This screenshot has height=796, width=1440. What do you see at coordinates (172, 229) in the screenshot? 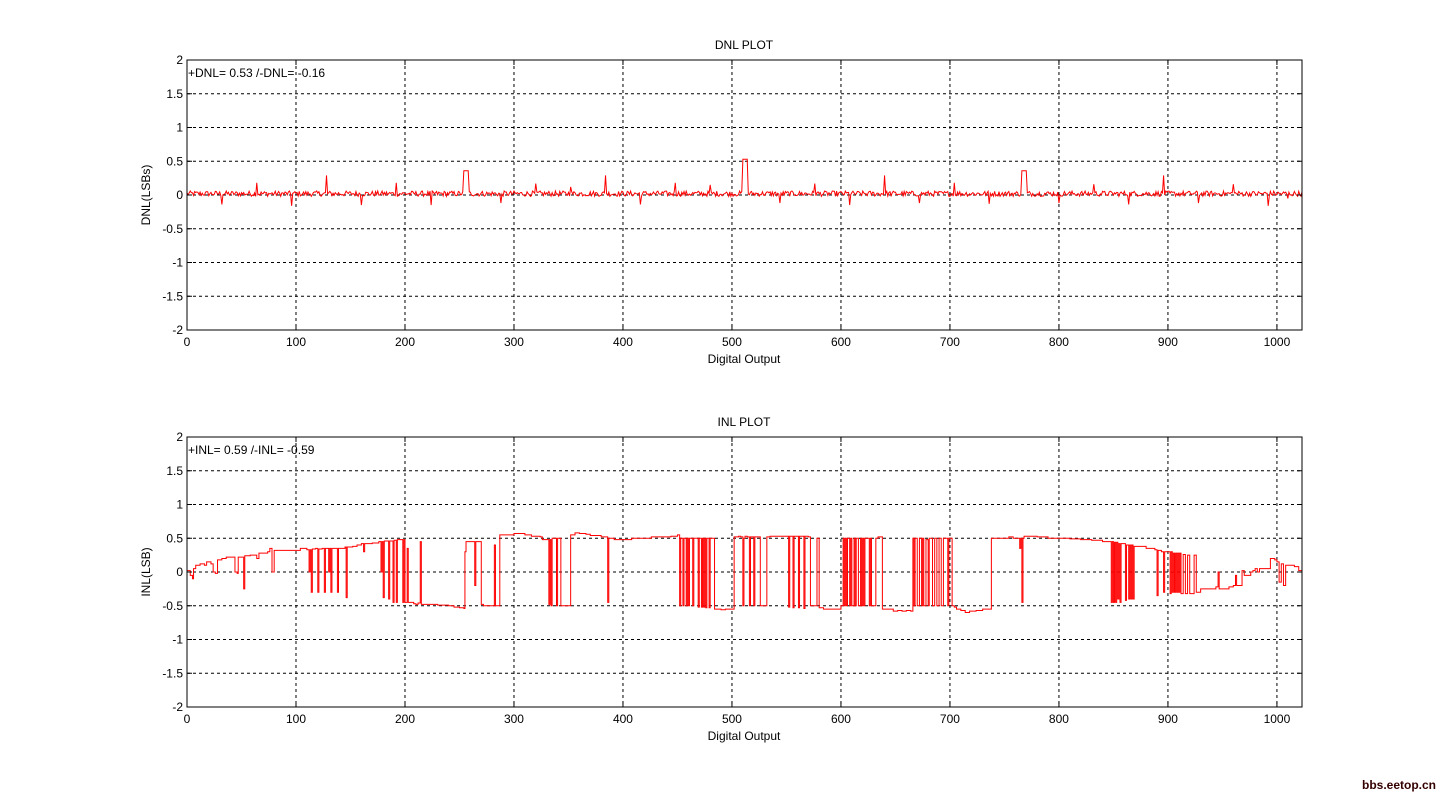
I see `dnl-ytick-label: -0.5` at bounding box center [172, 229].